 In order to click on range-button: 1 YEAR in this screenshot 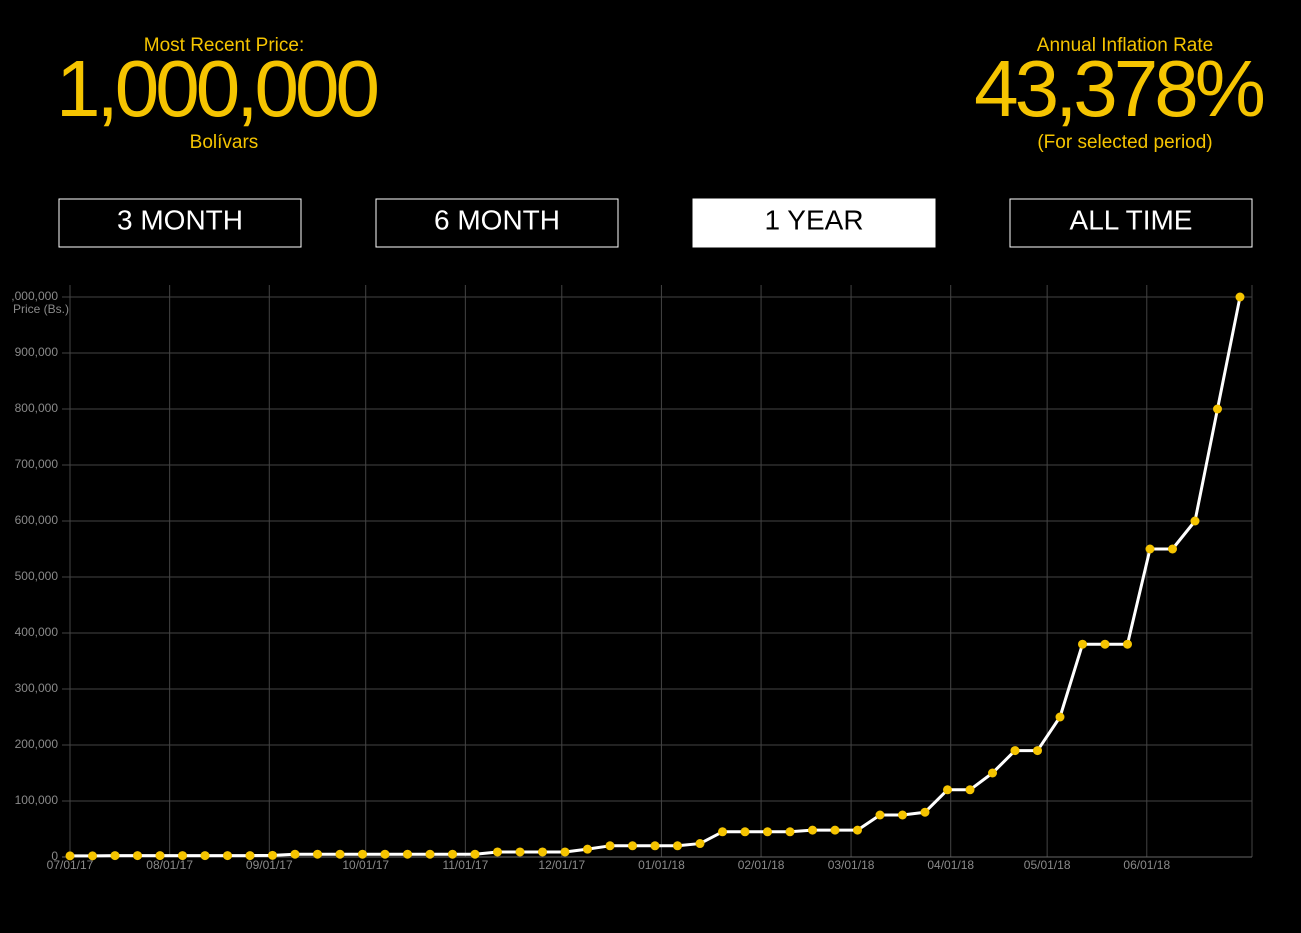, I will do `click(814, 223)`.